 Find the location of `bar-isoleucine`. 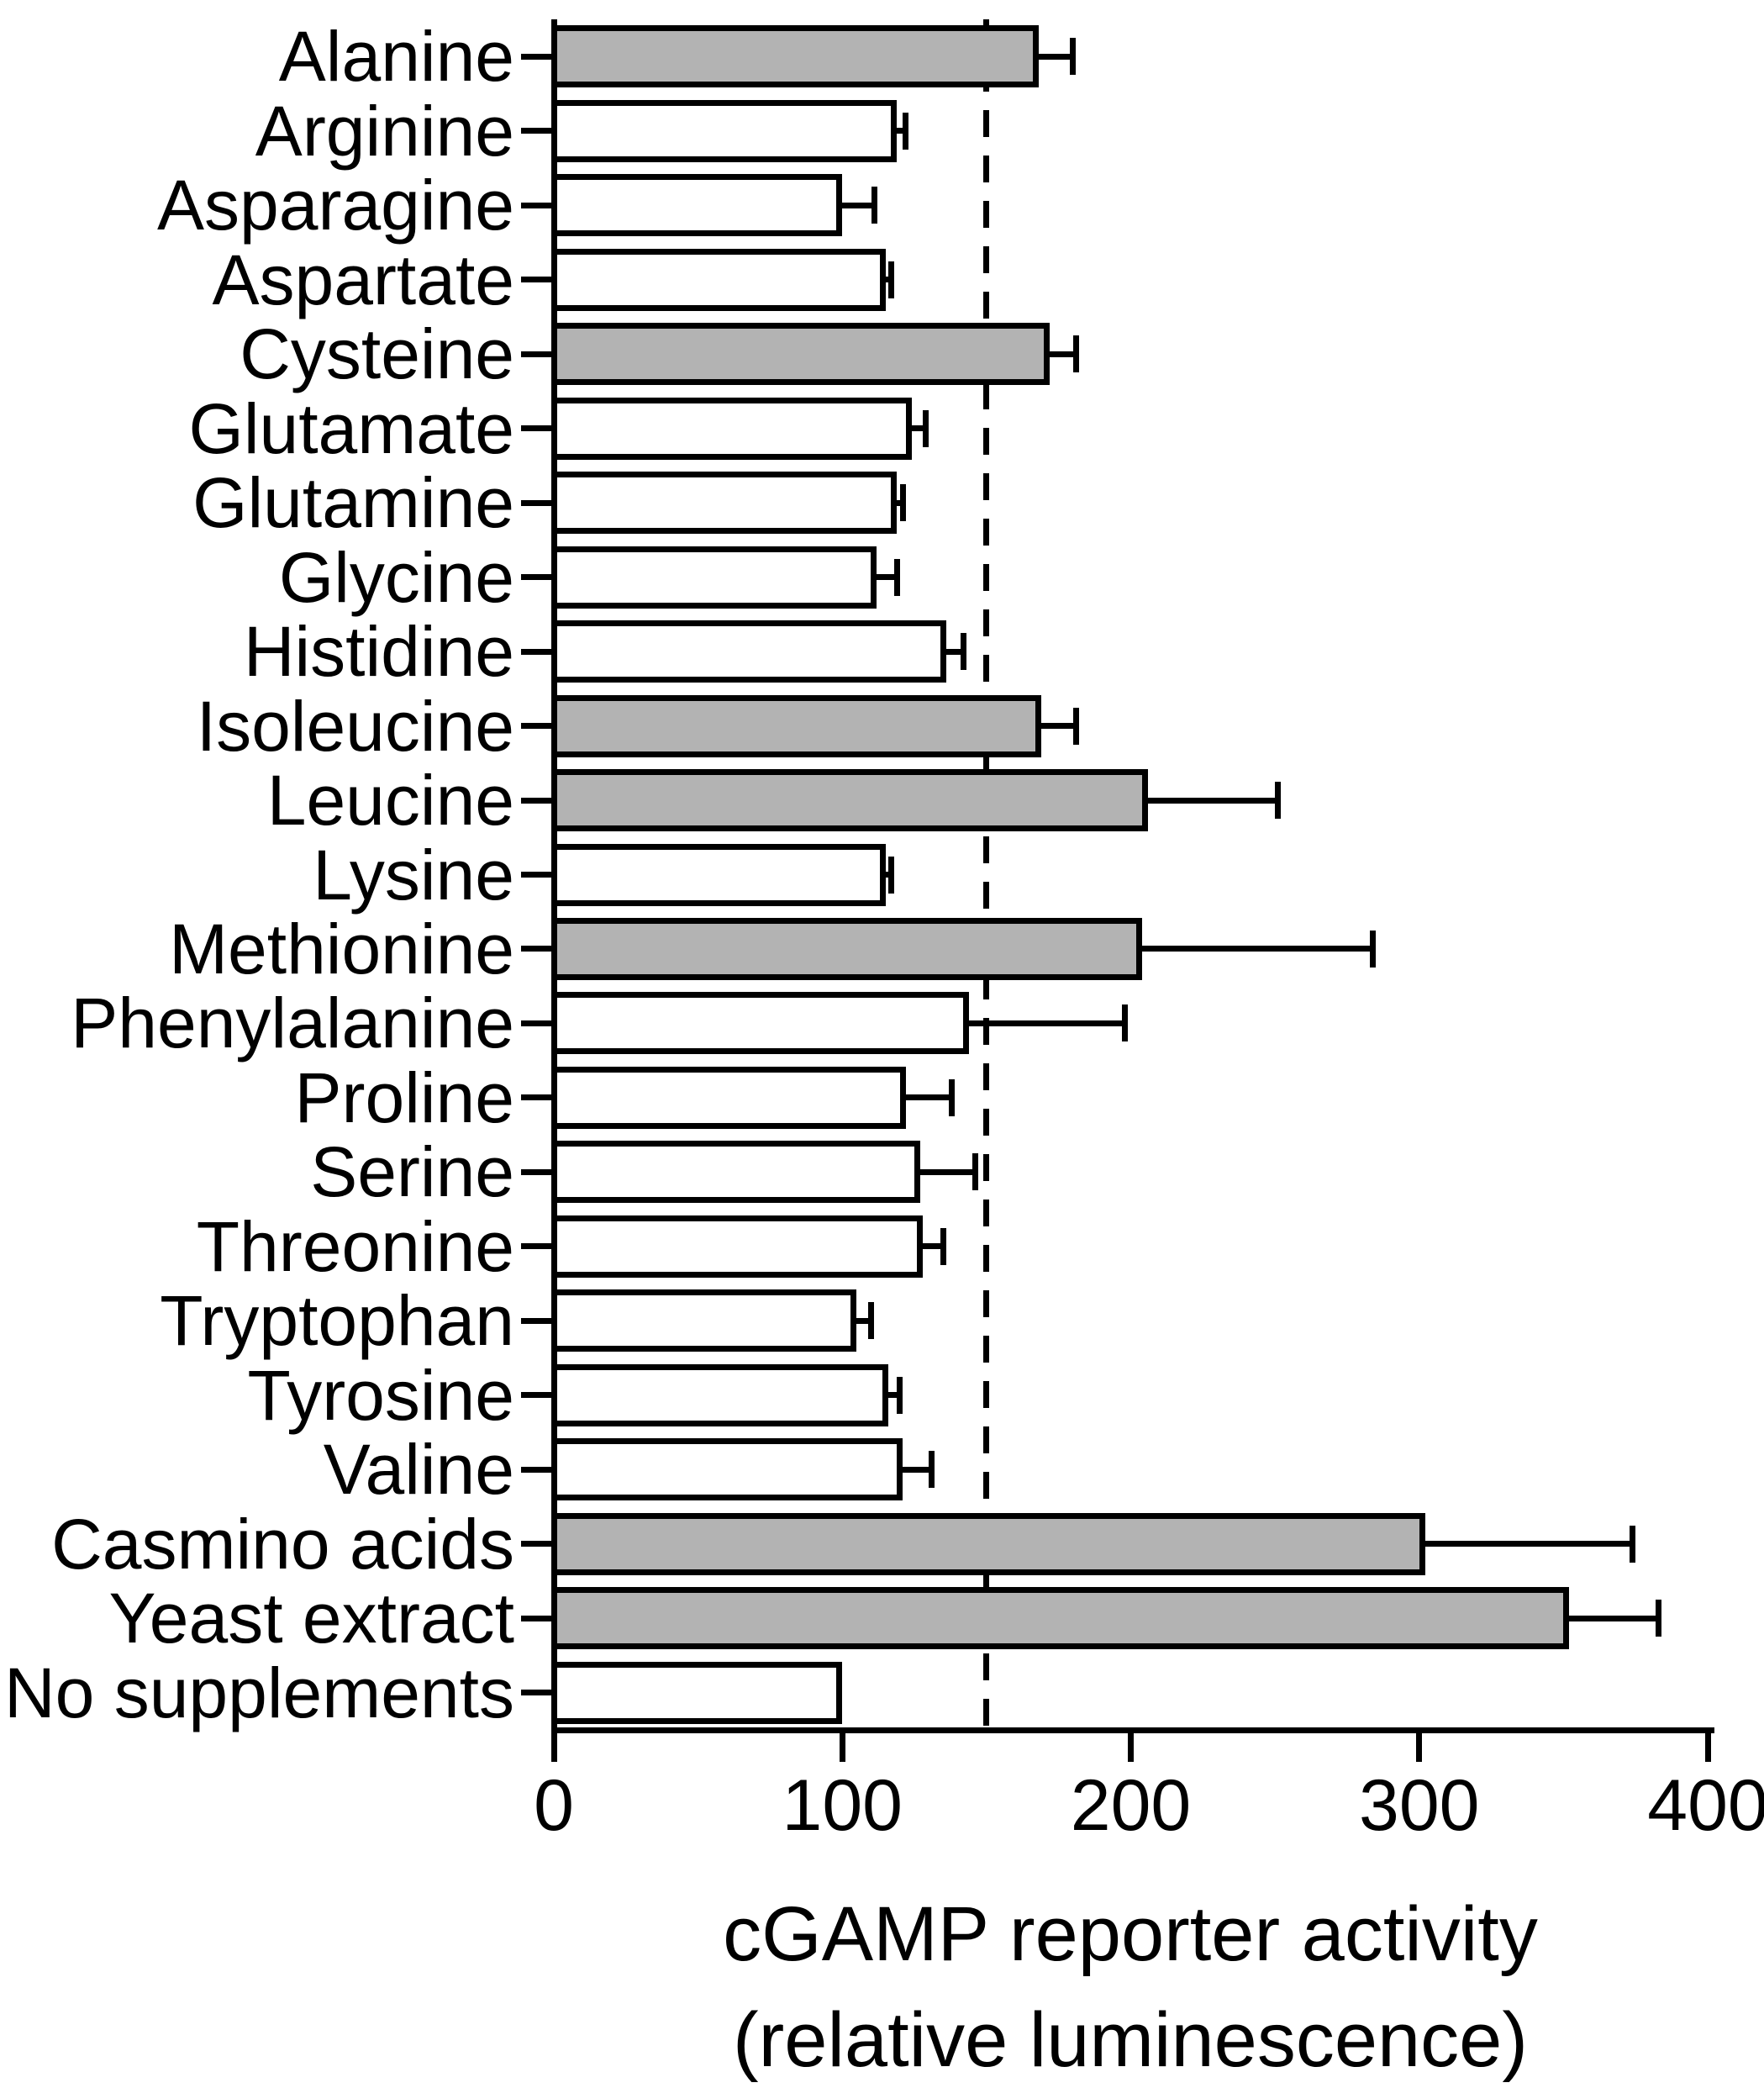

bar-isoleucine is located at coordinates (796, 725).